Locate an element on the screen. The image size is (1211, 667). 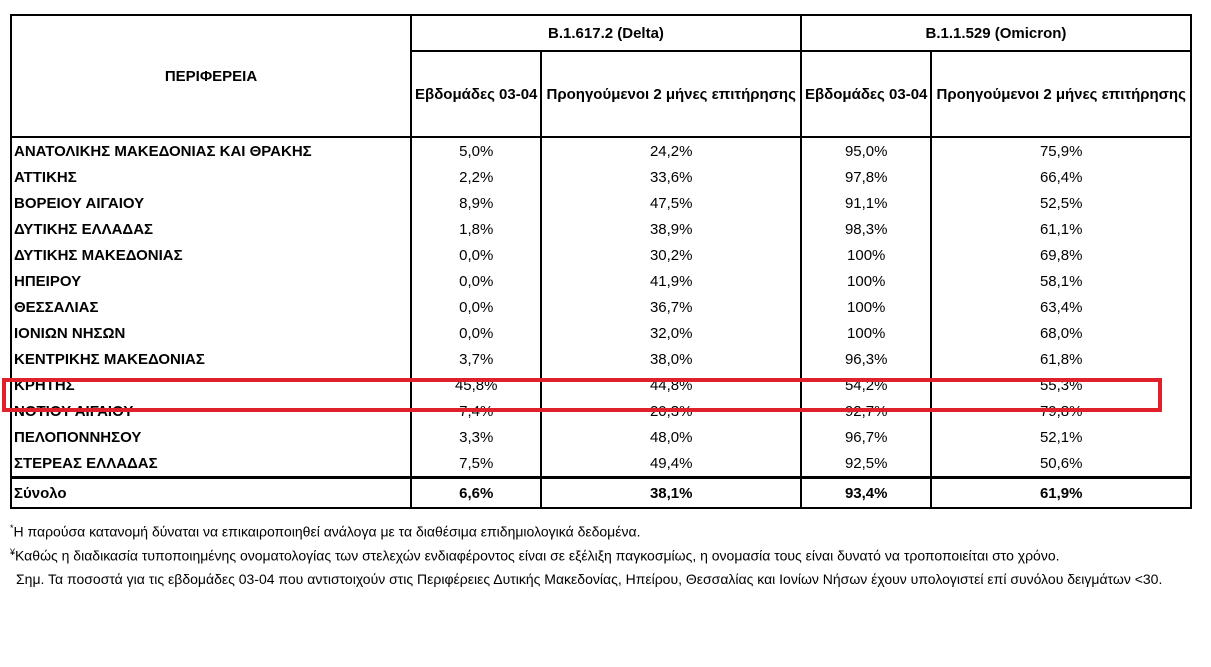
table-row: ΘΕΣΣΑΛΙΑΣ 0,0% 36,7% 100% 63,4% is located at coordinates (601, 307).